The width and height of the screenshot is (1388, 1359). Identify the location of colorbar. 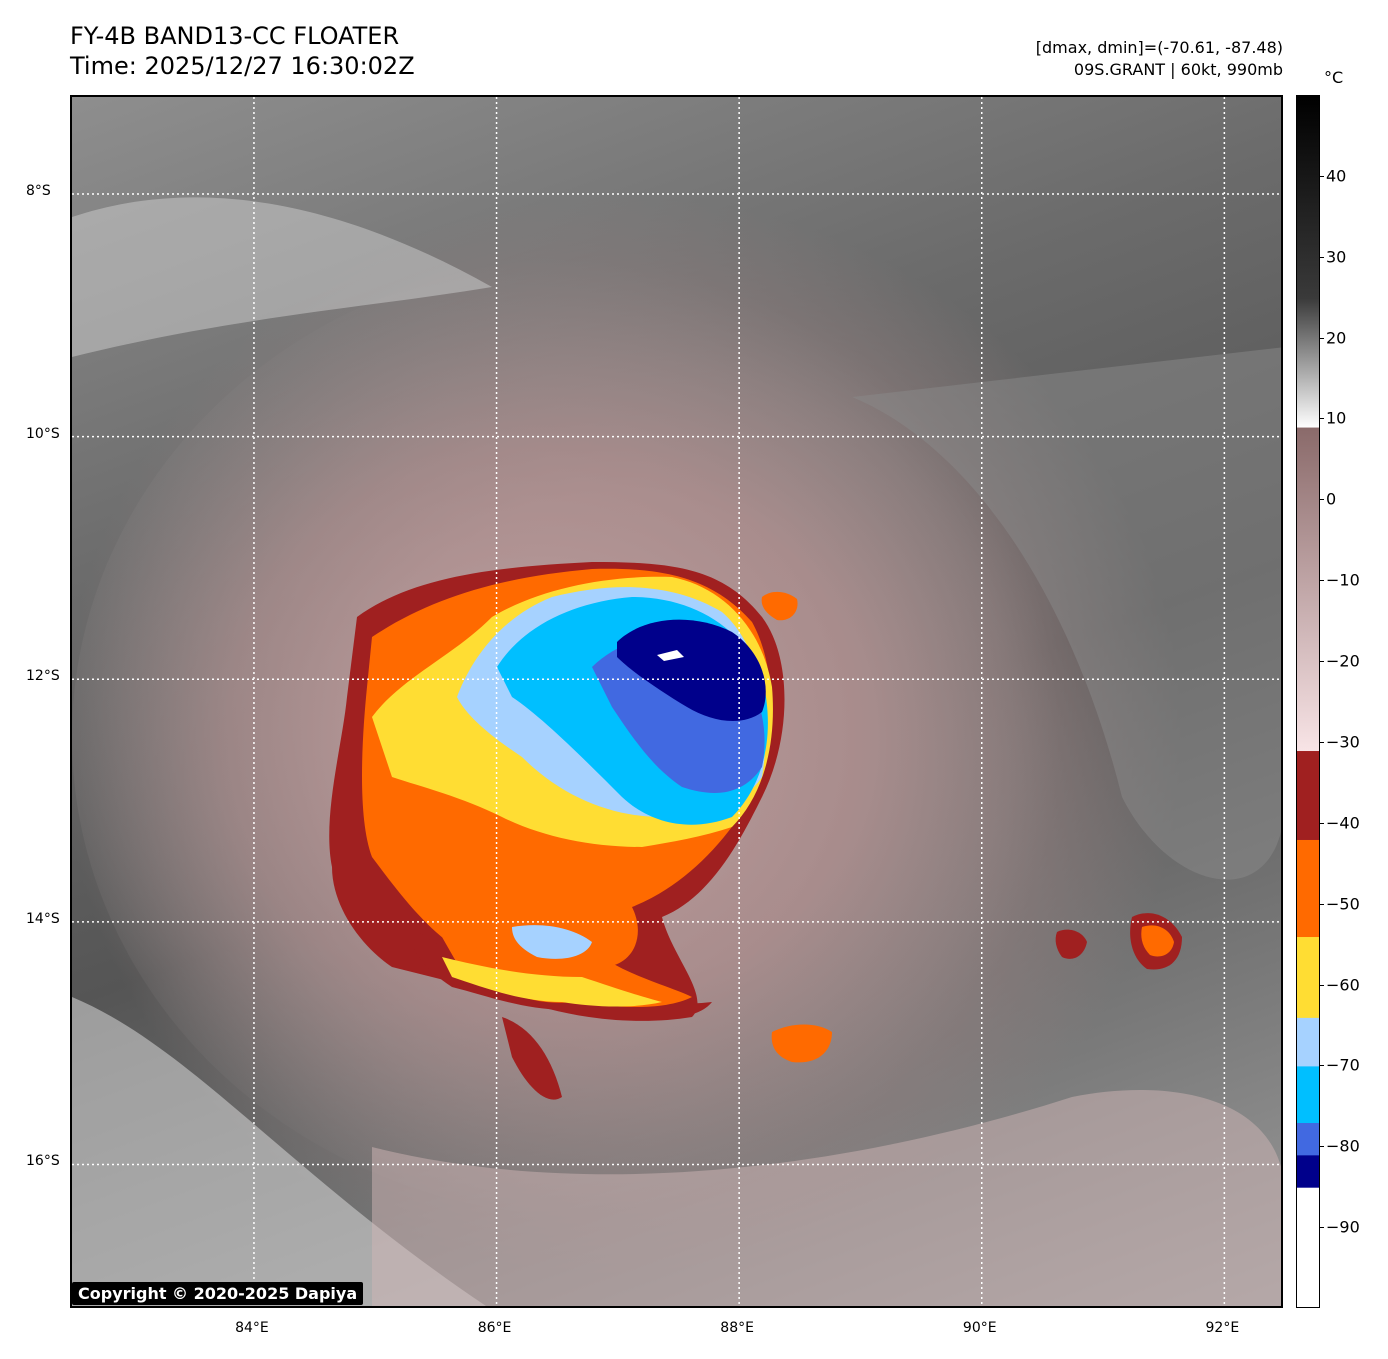
(1308, 701).